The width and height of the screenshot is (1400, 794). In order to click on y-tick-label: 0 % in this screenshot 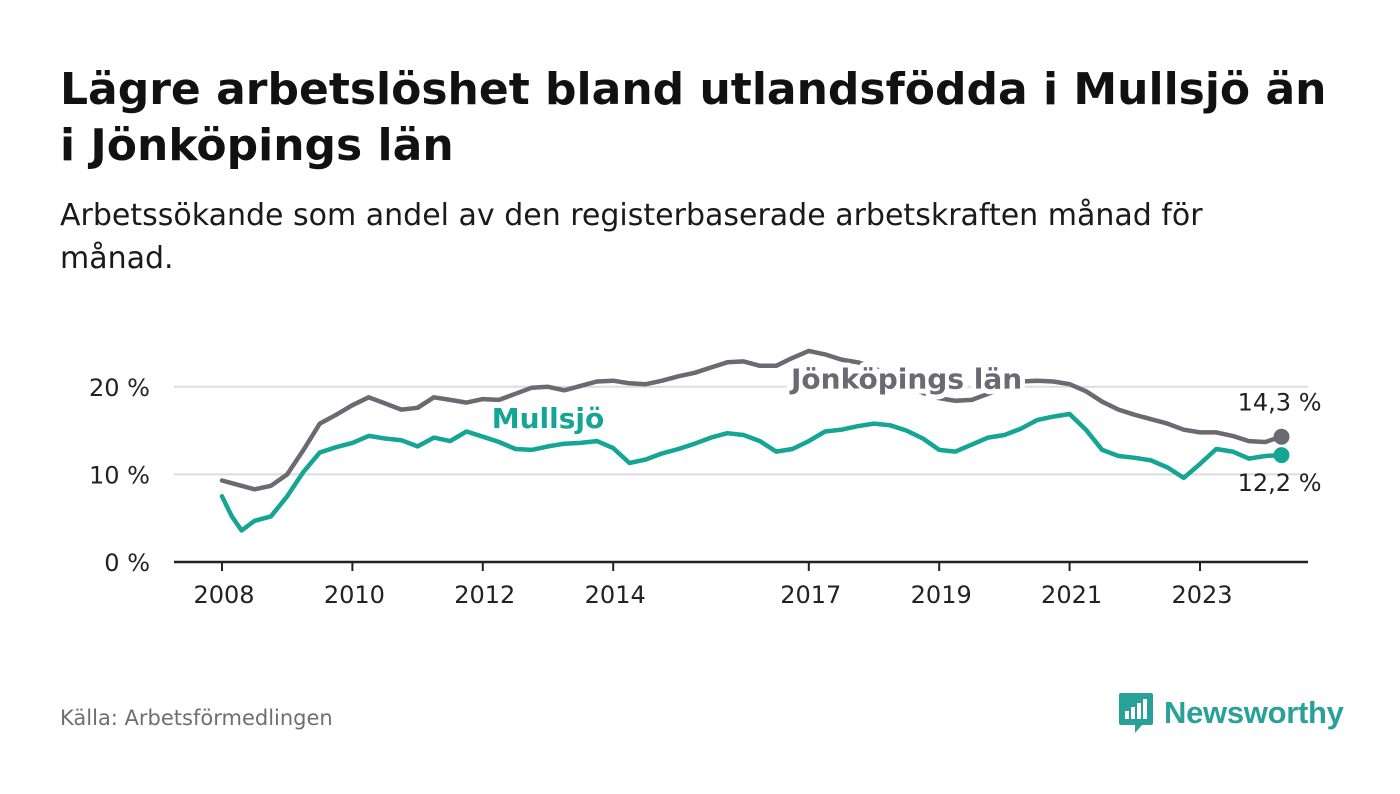, I will do `click(127, 563)`.